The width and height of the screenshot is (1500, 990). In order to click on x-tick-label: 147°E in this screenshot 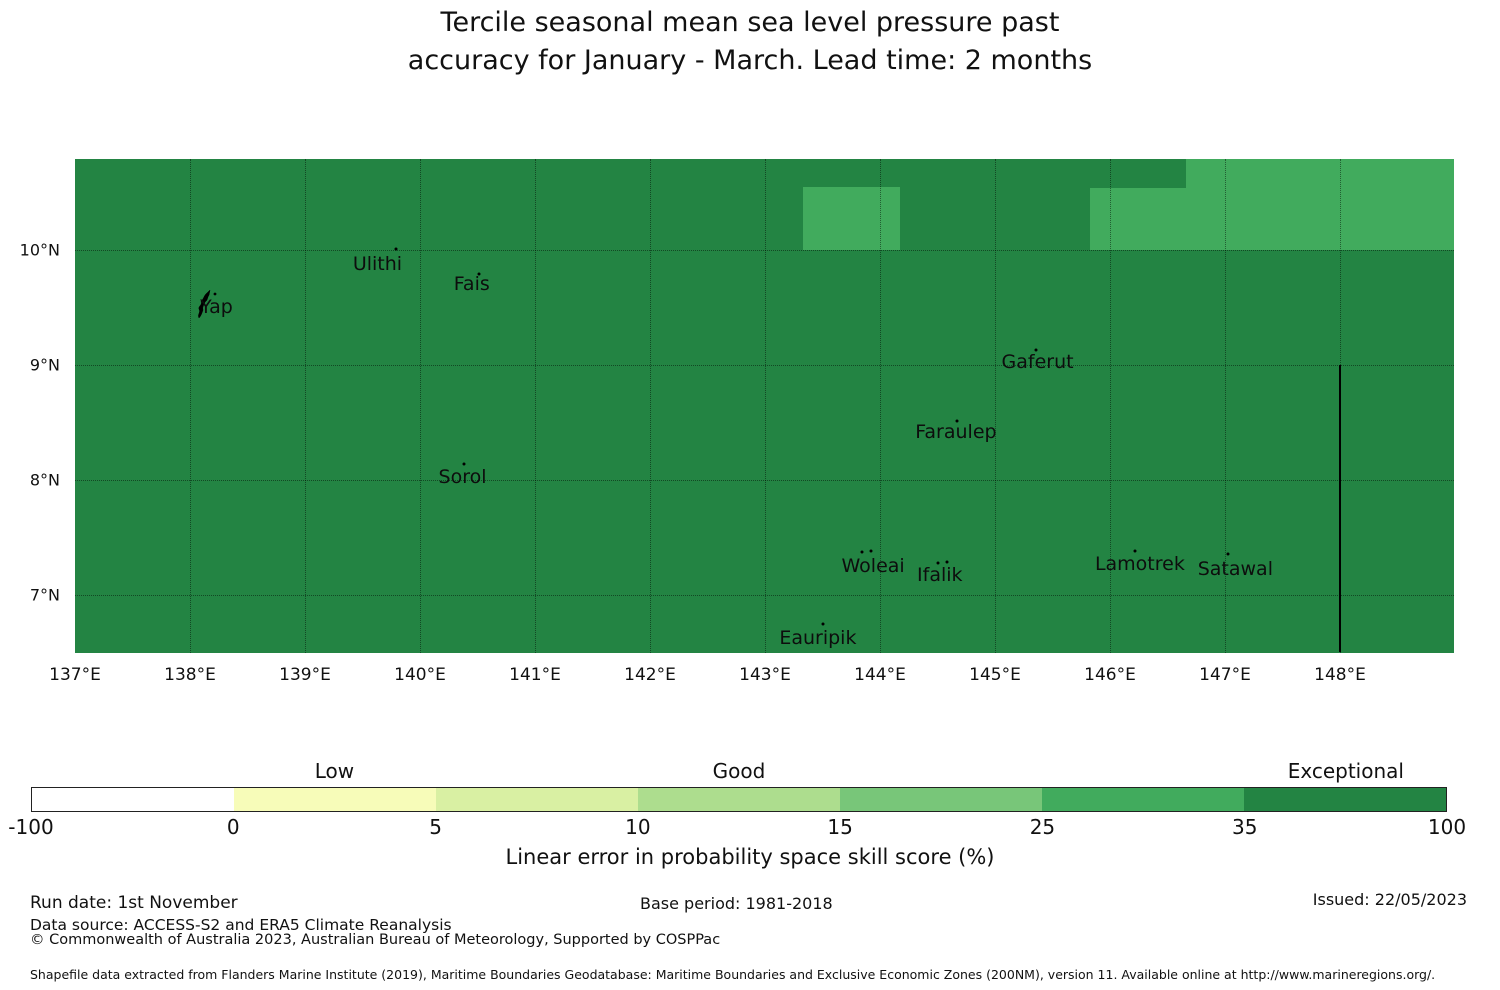, I will do `click(1225, 675)`.